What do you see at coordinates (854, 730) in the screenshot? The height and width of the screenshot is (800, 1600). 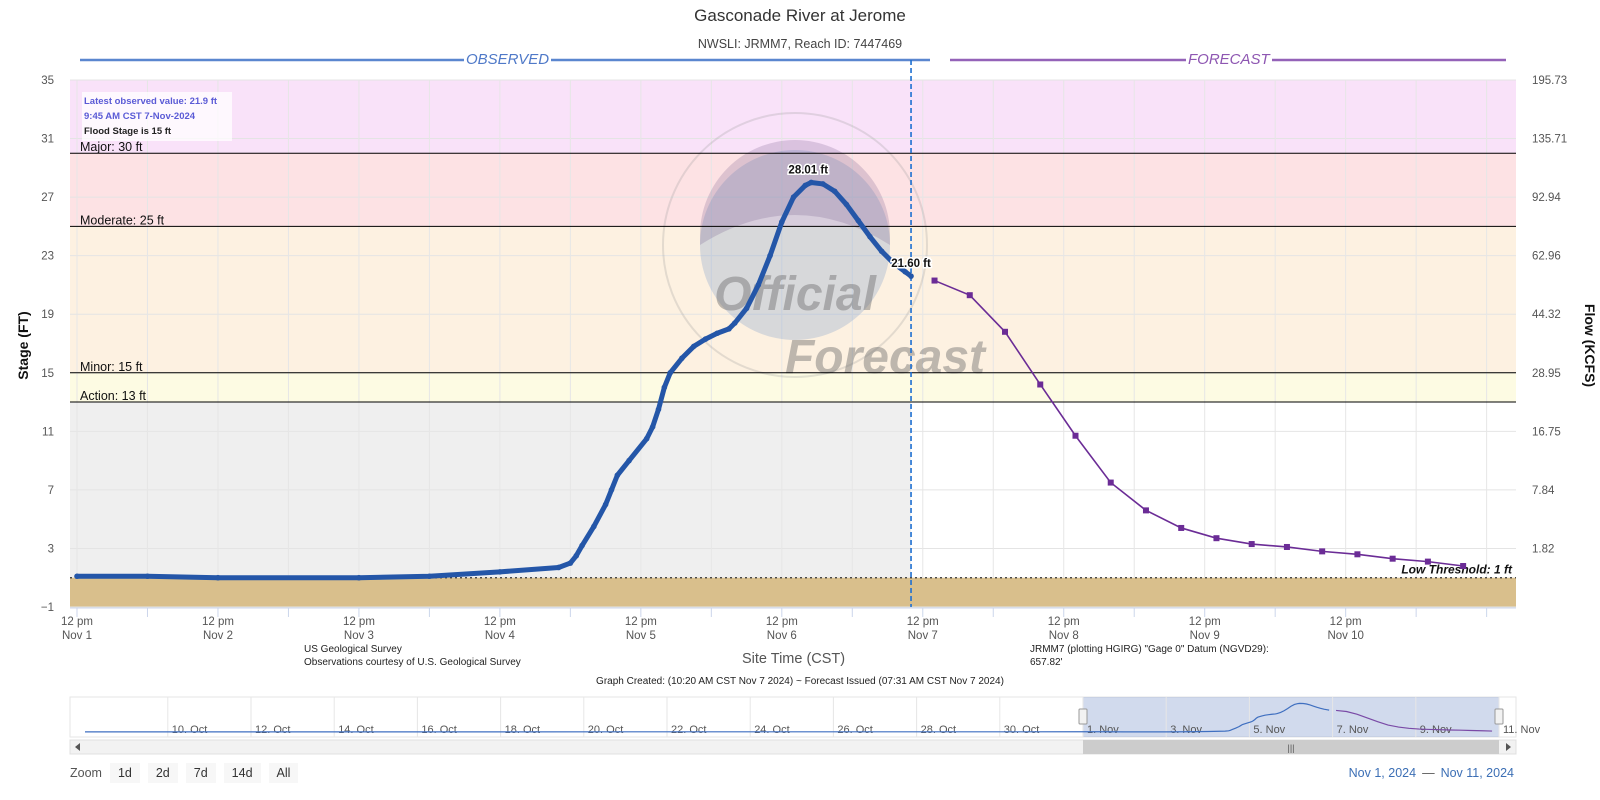 I see `navigator-label: 26. Oct` at bounding box center [854, 730].